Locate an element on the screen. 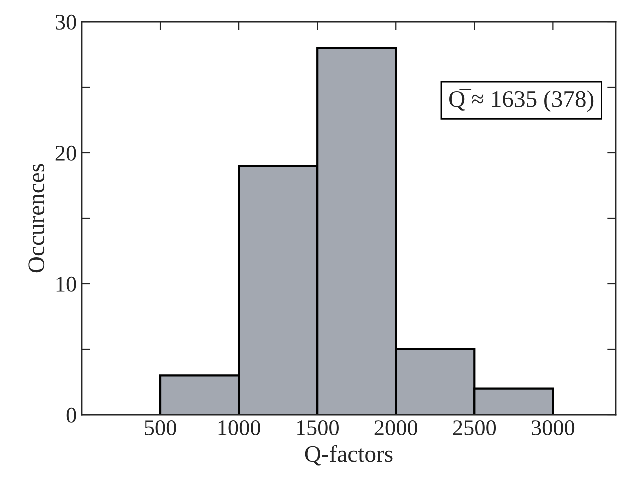  y-tick-label: 10 is located at coordinates (66, 284).